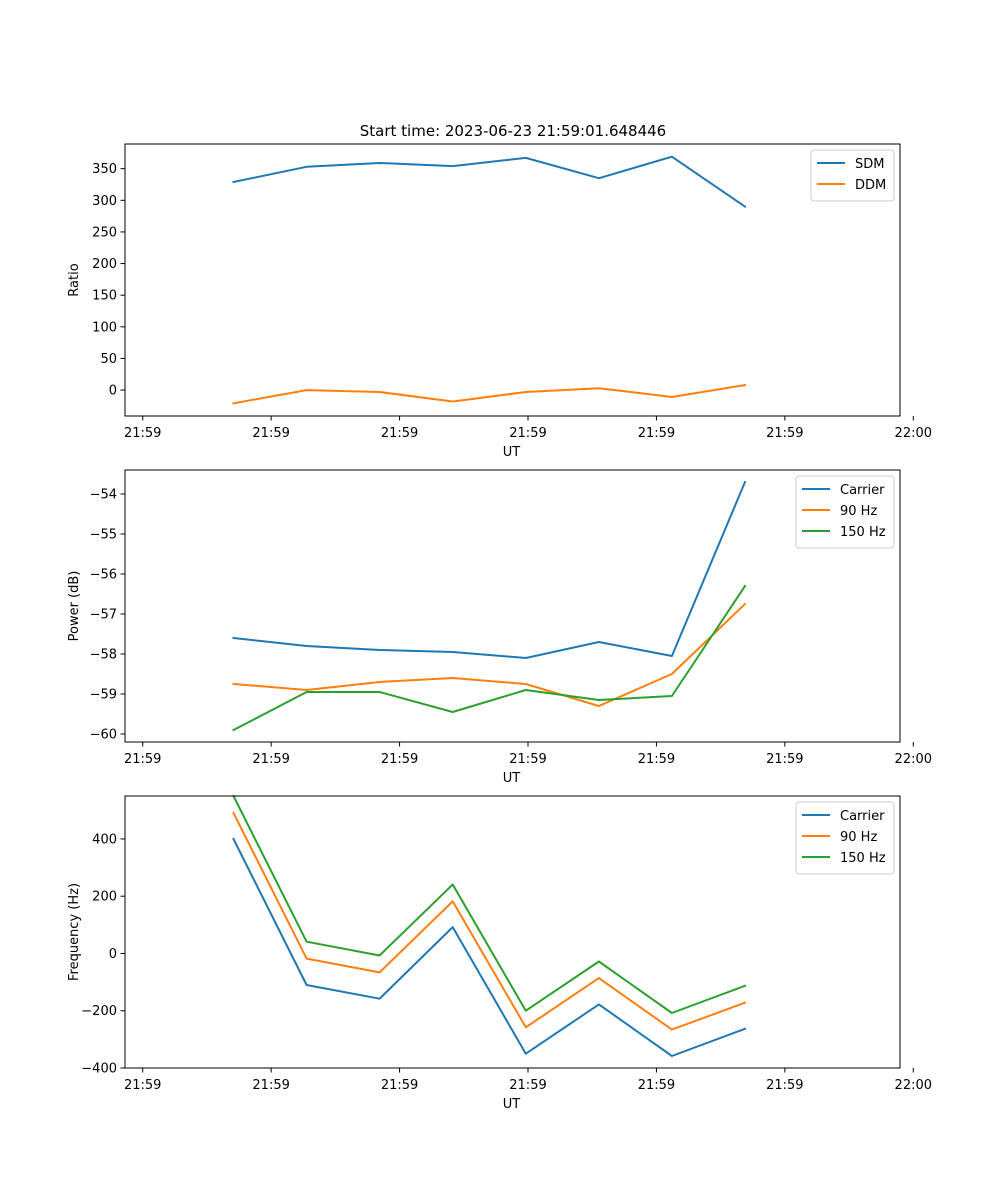  Describe the element at coordinates (103, 495) in the screenshot. I see `y-tick-label: −54` at that location.